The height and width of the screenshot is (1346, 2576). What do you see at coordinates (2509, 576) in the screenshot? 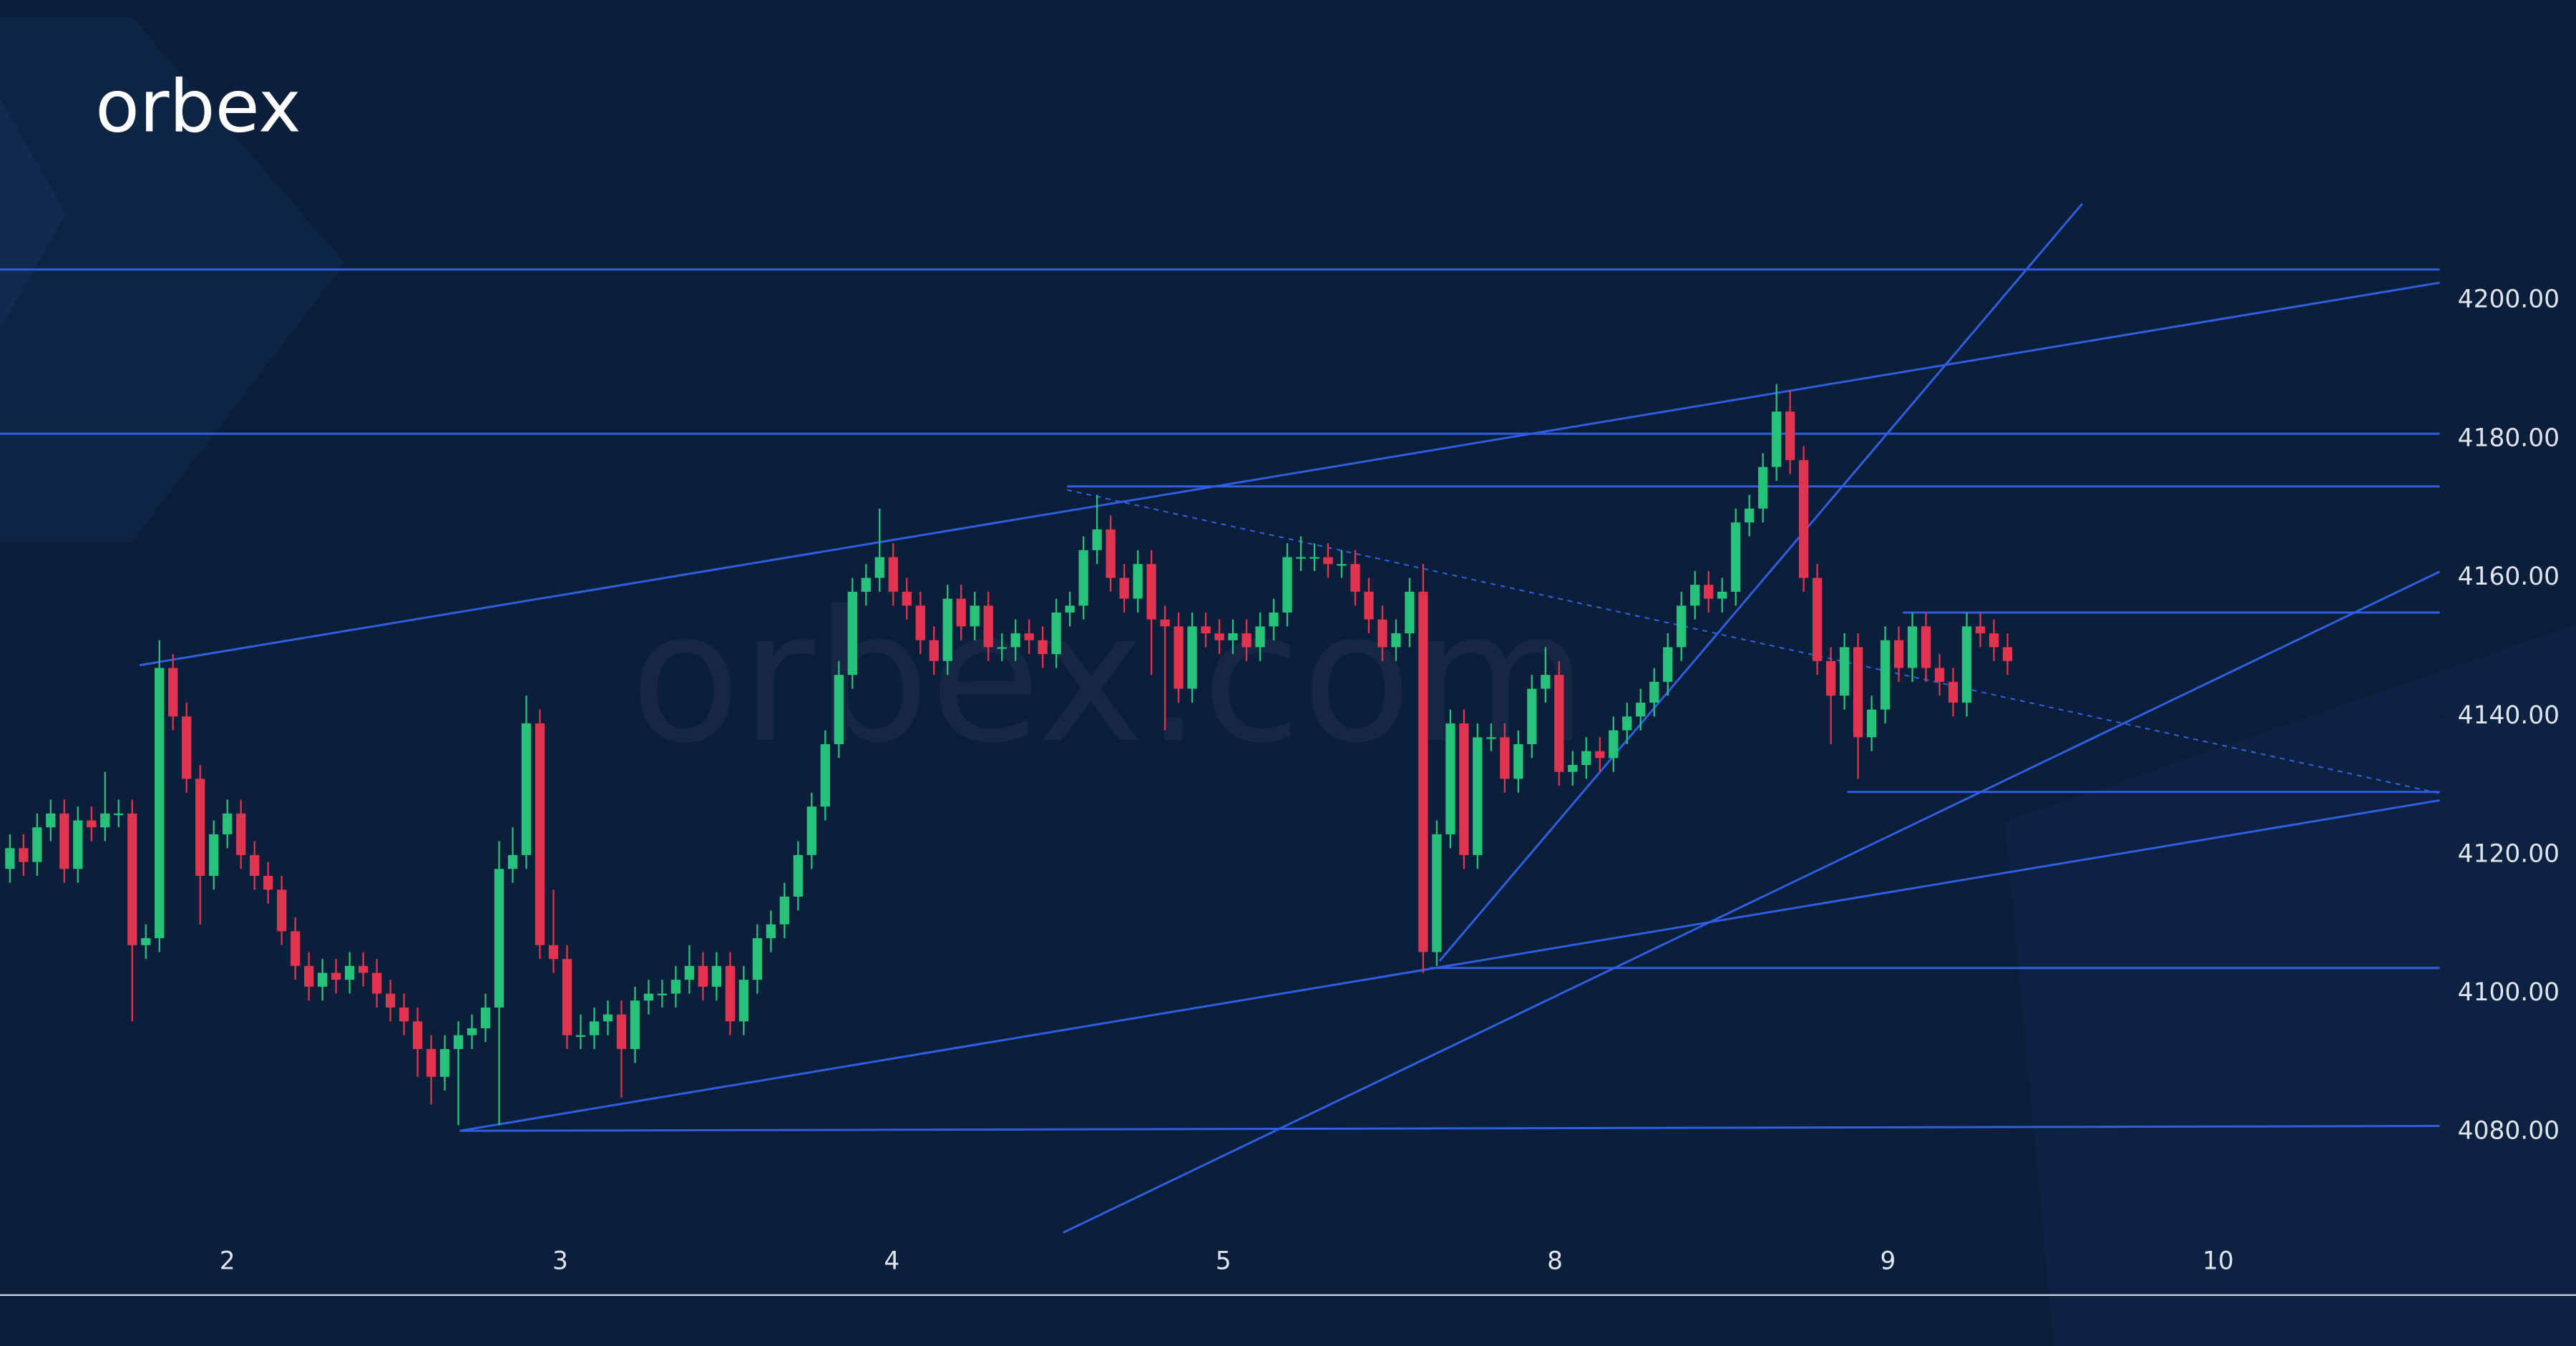
I see `y-tick-label: 4160.00` at bounding box center [2509, 576].